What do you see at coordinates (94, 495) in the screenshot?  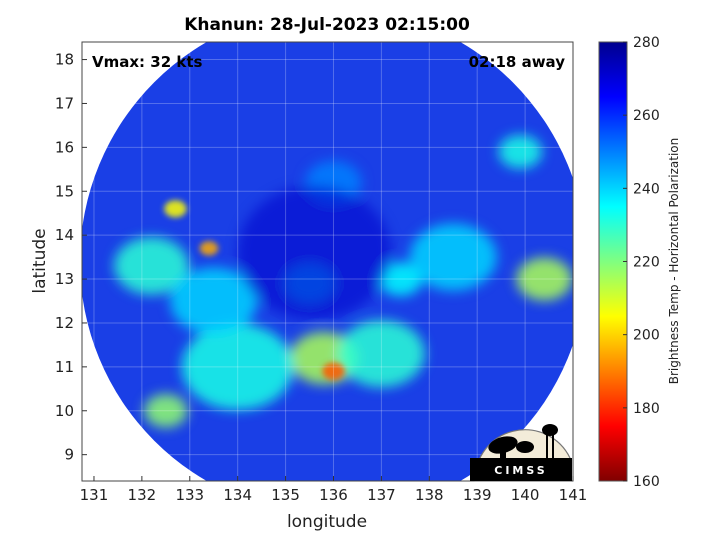 I see `x-tick-131: 131` at bounding box center [94, 495].